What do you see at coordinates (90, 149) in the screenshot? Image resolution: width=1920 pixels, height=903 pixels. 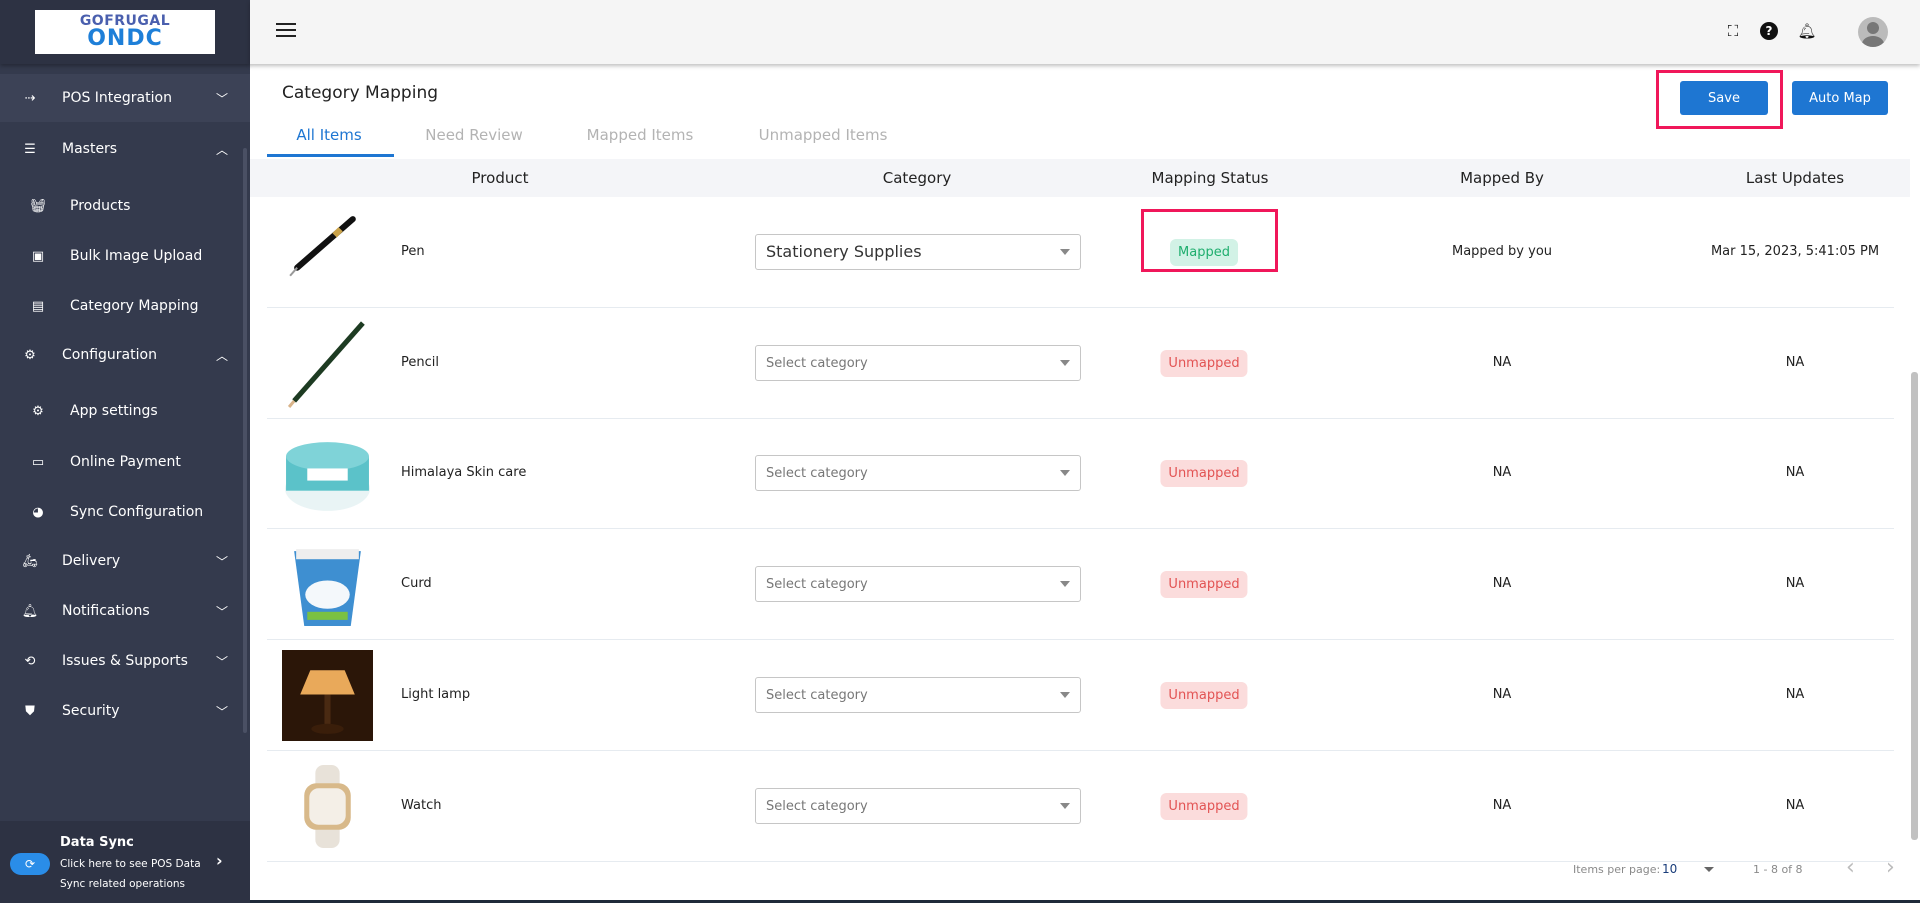 I see `sidebar-item-label: Masters` at bounding box center [90, 149].